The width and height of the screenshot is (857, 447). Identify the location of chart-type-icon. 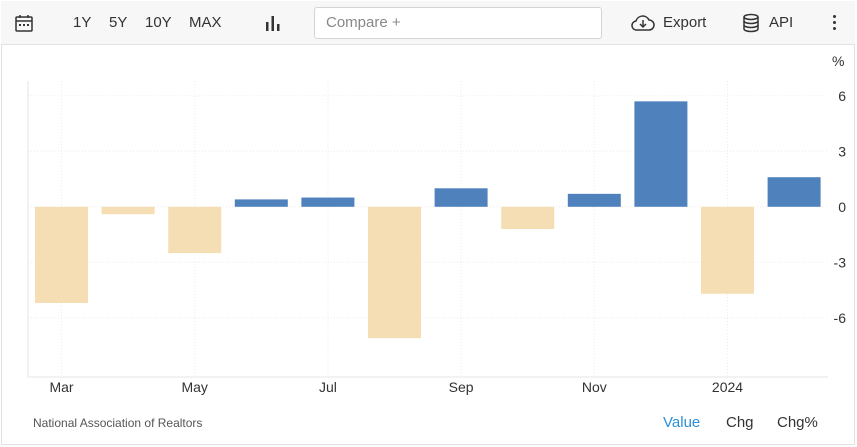
(273, 23).